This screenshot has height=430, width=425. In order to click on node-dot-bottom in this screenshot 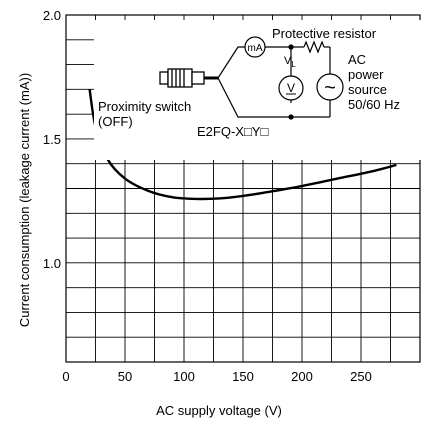, I will do `click(291, 117)`.